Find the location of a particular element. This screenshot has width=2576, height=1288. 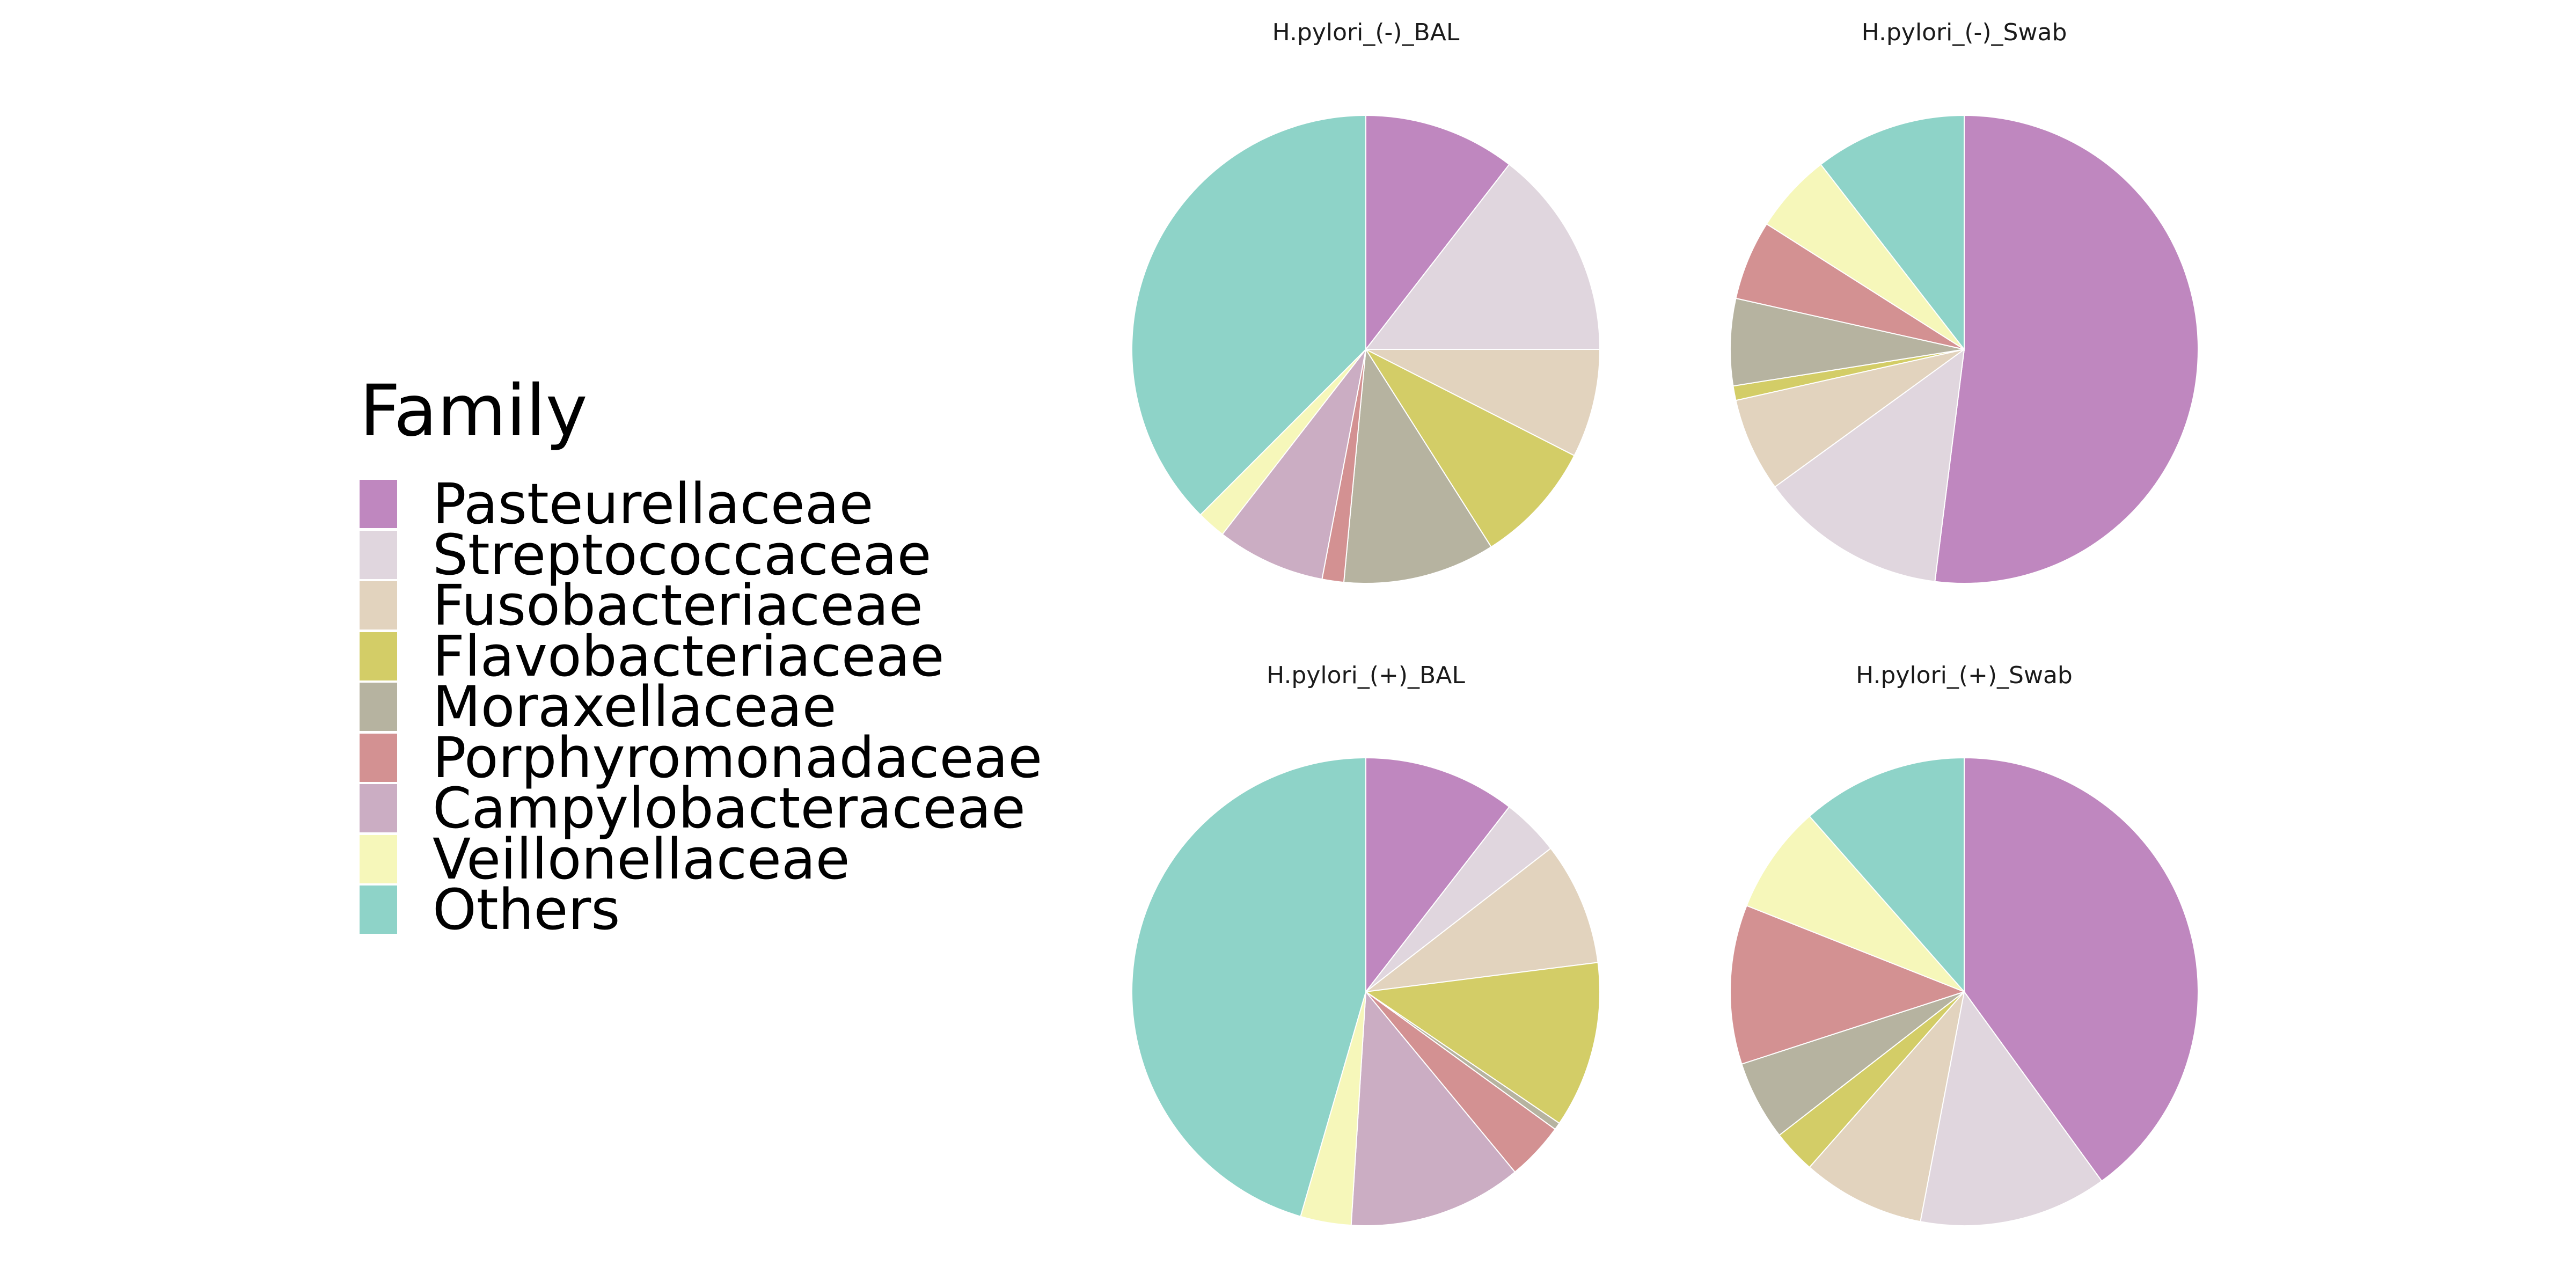

legend-label: Pasteurellaceae is located at coordinates (653, 504).